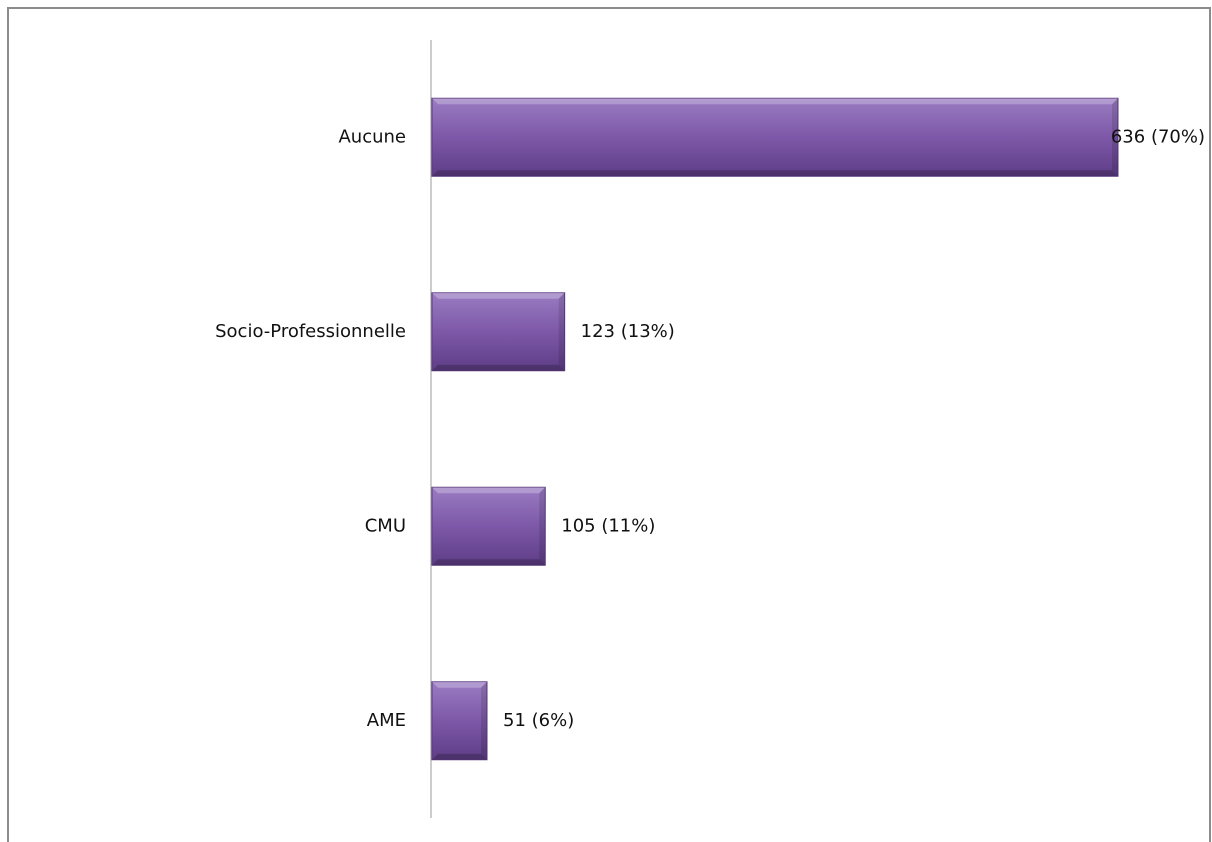 The width and height of the screenshot is (1212, 842). I want to click on value-label: 51 (6%), so click(538, 720).